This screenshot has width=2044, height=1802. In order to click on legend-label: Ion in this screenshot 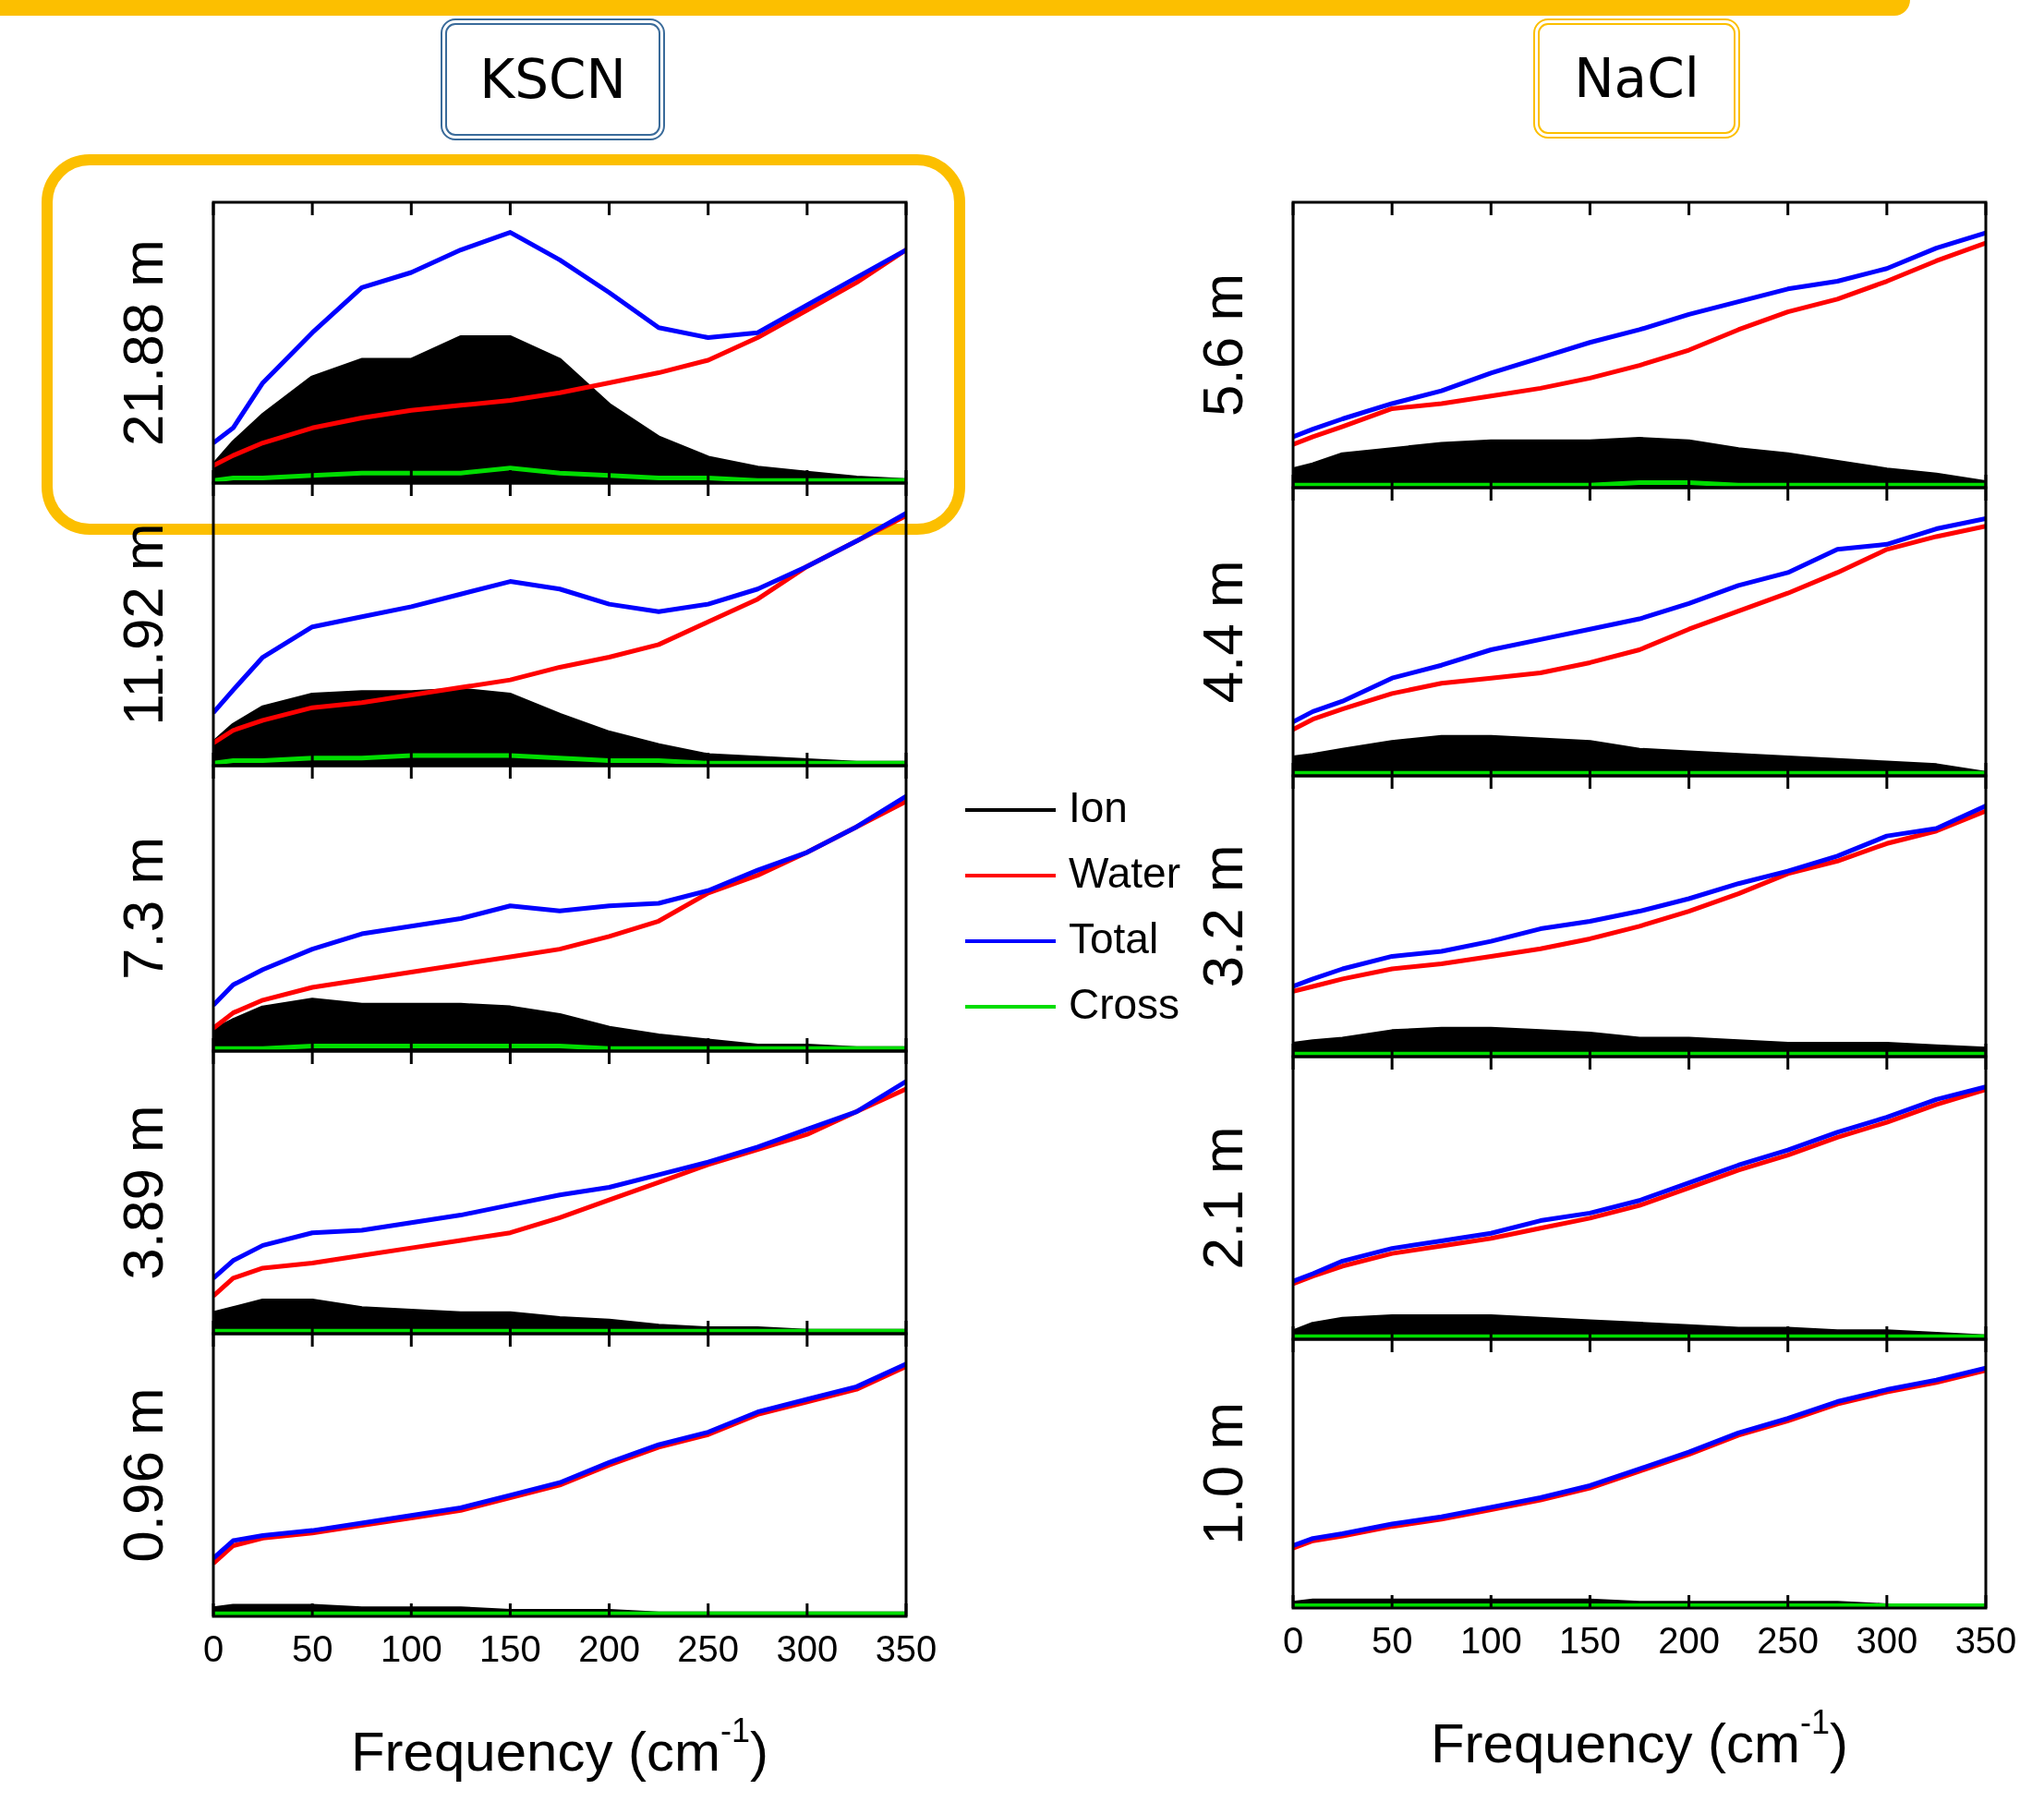, I will do `click(1098, 807)`.